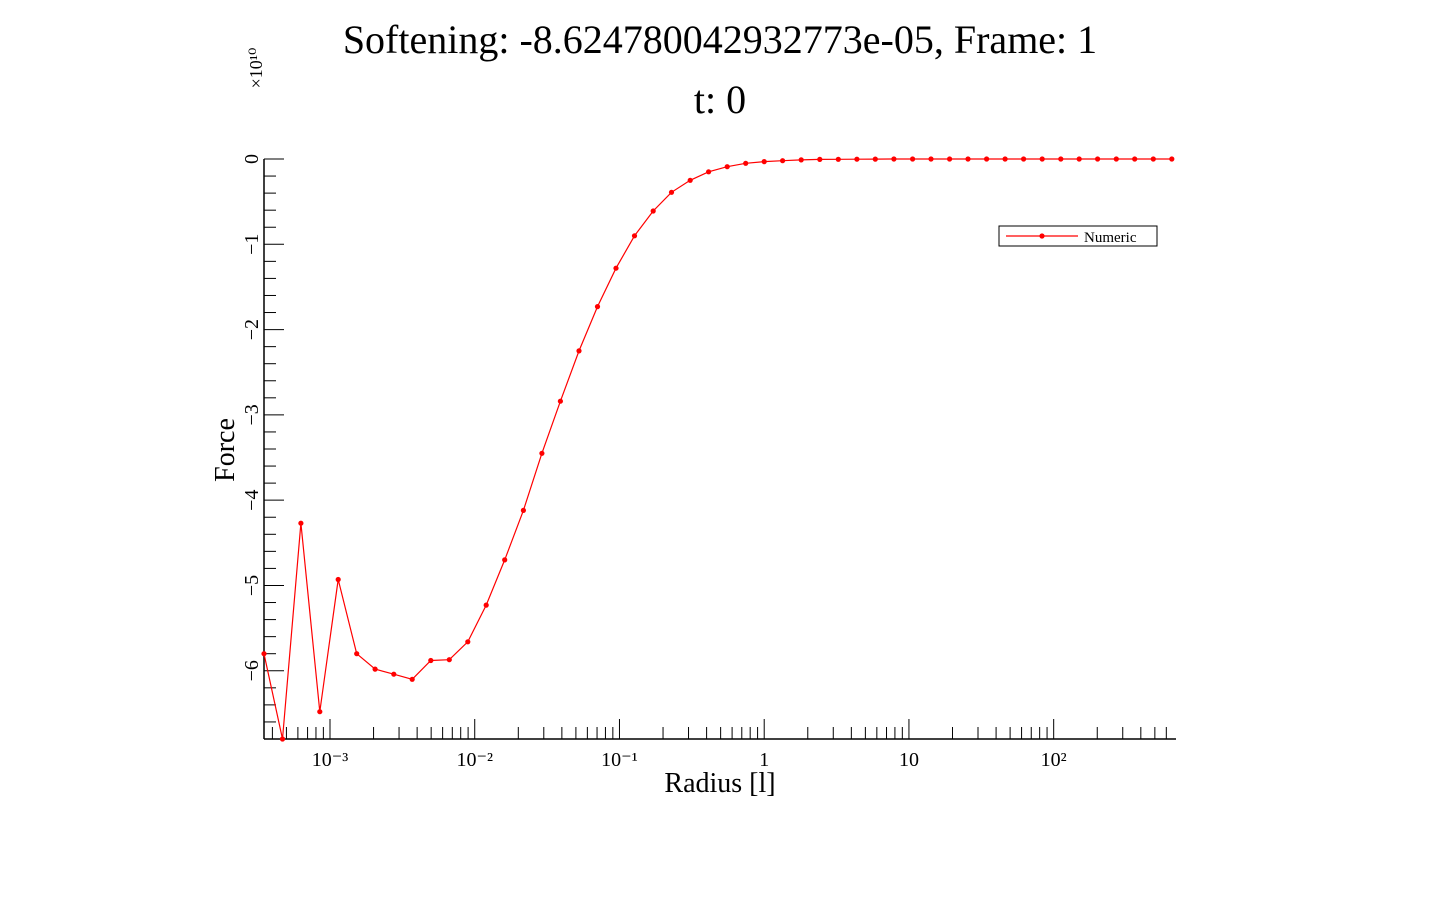  Describe the element at coordinates (720, 783) in the screenshot. I see `x-axis-label: Radius [l]` at that location.